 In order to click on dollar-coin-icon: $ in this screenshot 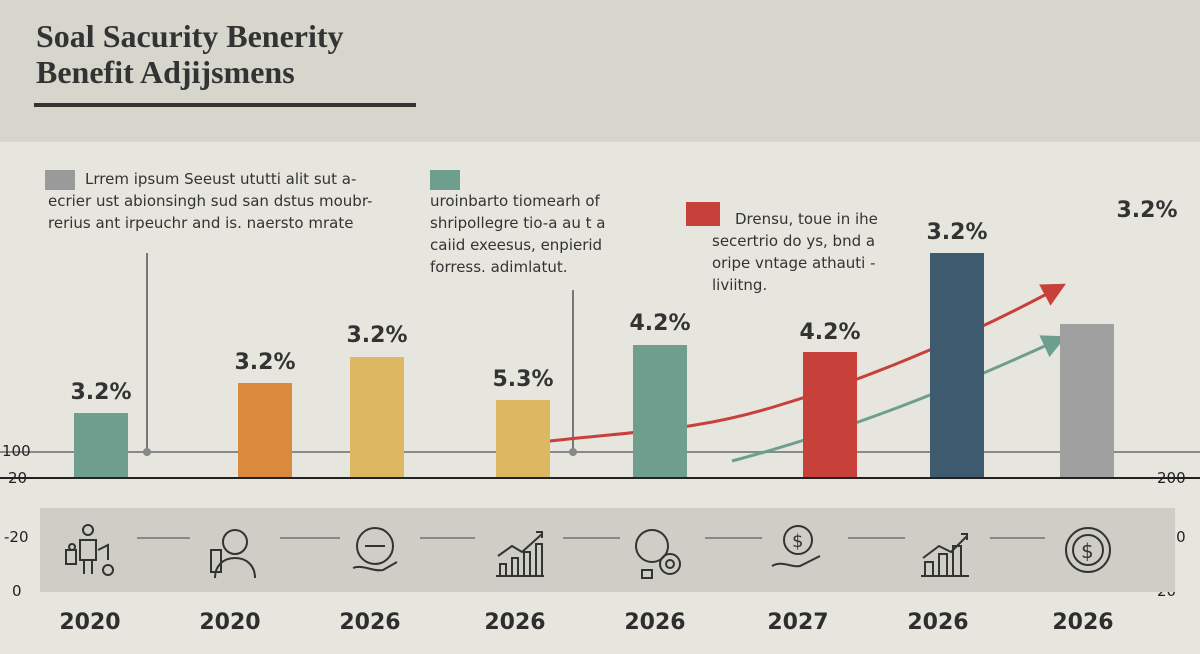, I will do `click(1088, 550)`.